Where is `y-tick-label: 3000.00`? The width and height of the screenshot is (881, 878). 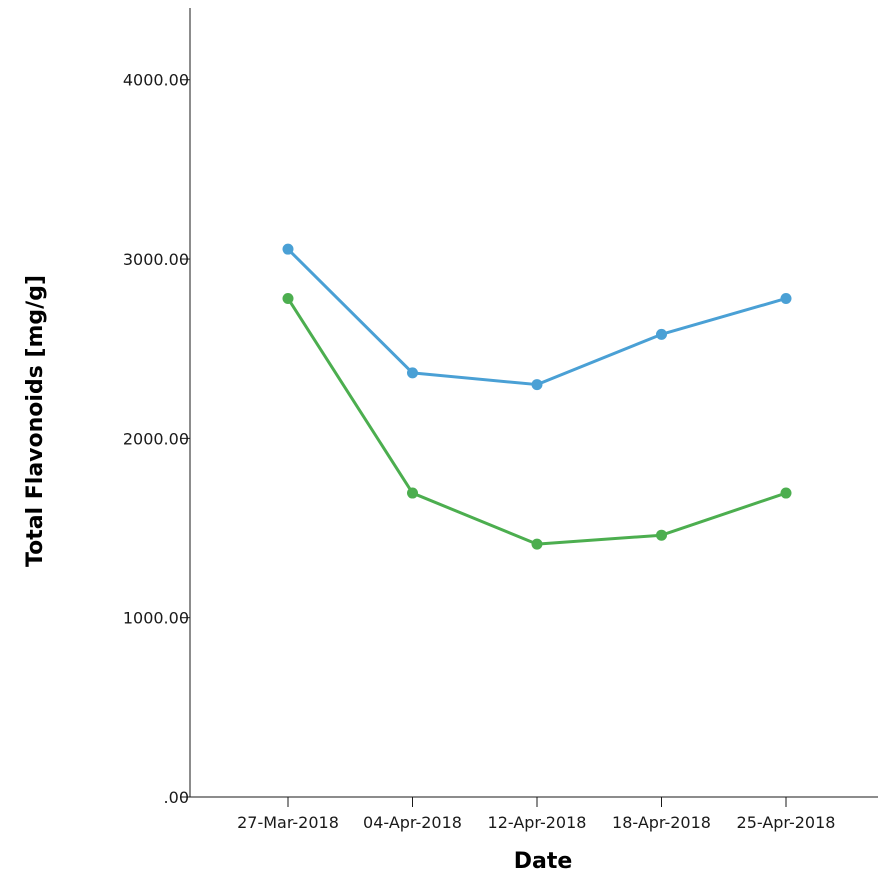
y-tick-label: 3000.00 is located at coordinates (156, 259).